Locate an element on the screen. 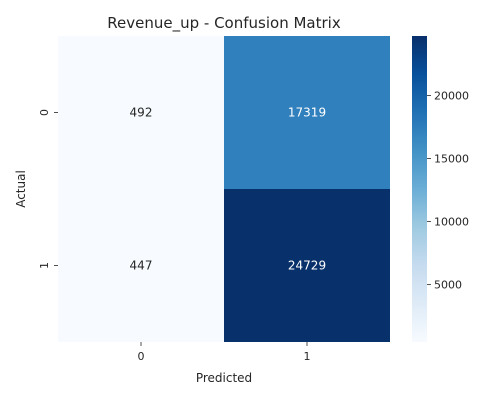 The image size is (500, 400). cell-value-1-0: 447 is located at coordinates (141, 266).